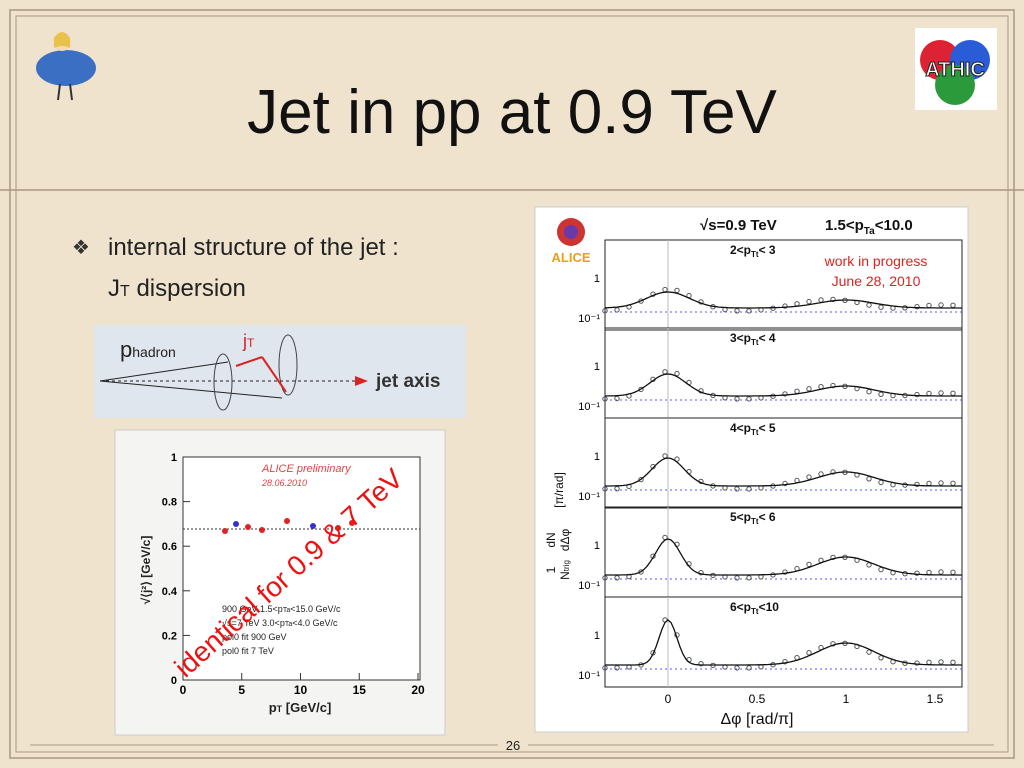 The image size is (1024, 768). Describe the element at coordinates (767, 517) in the screenshot. I see `text: < 6` at that location.